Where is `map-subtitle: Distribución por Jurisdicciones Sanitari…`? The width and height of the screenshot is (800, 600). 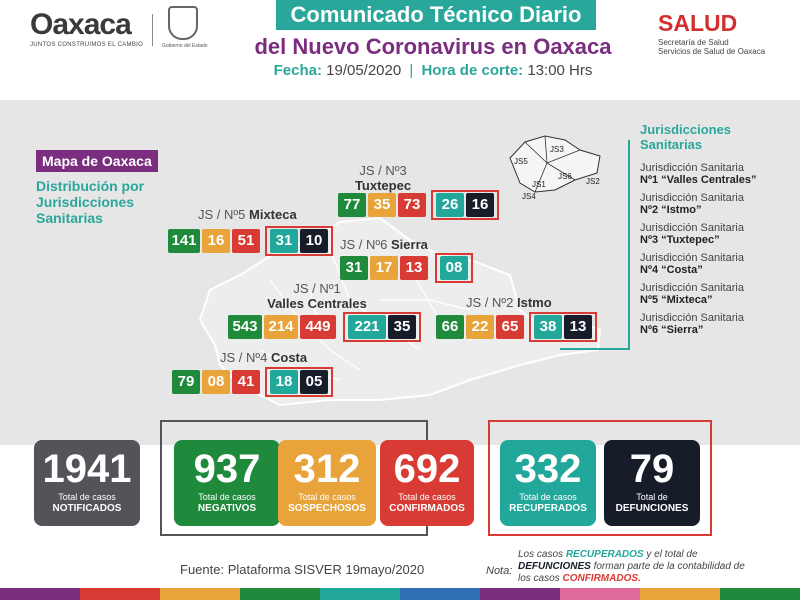
map-subtitle: Distribución por Jurisdicciones Sanitari… is located at coordinates (90, 202).